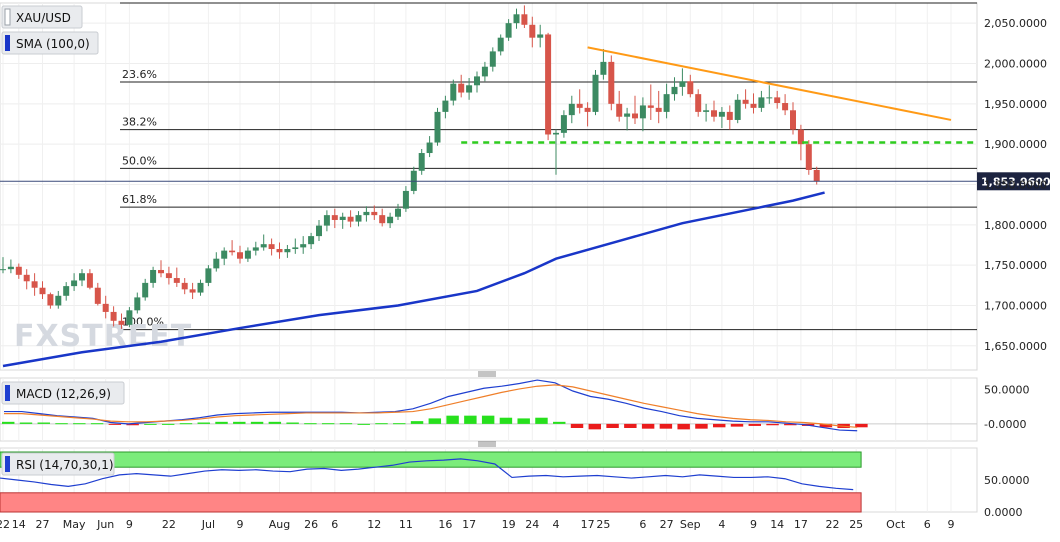  I want to click on symbol-legend: XAU/USD, so click(42, 17).